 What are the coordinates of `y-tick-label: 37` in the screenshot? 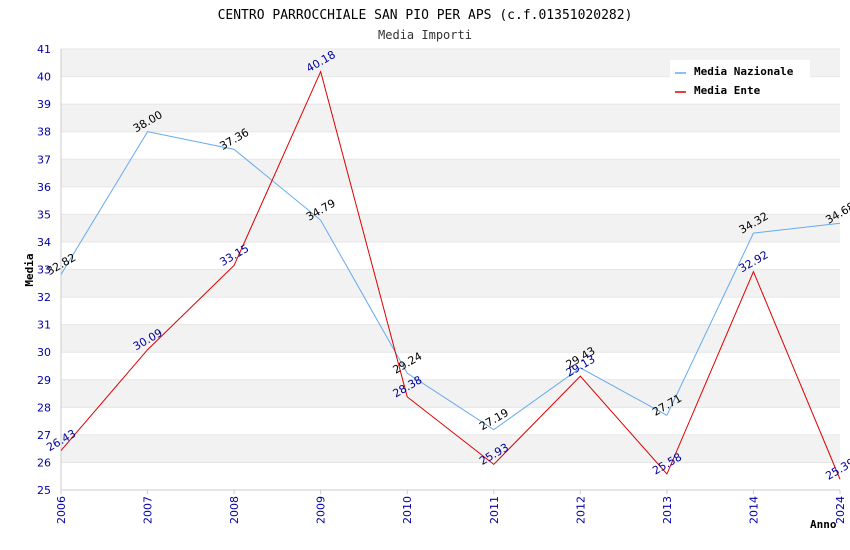 It's located at (44, 159).